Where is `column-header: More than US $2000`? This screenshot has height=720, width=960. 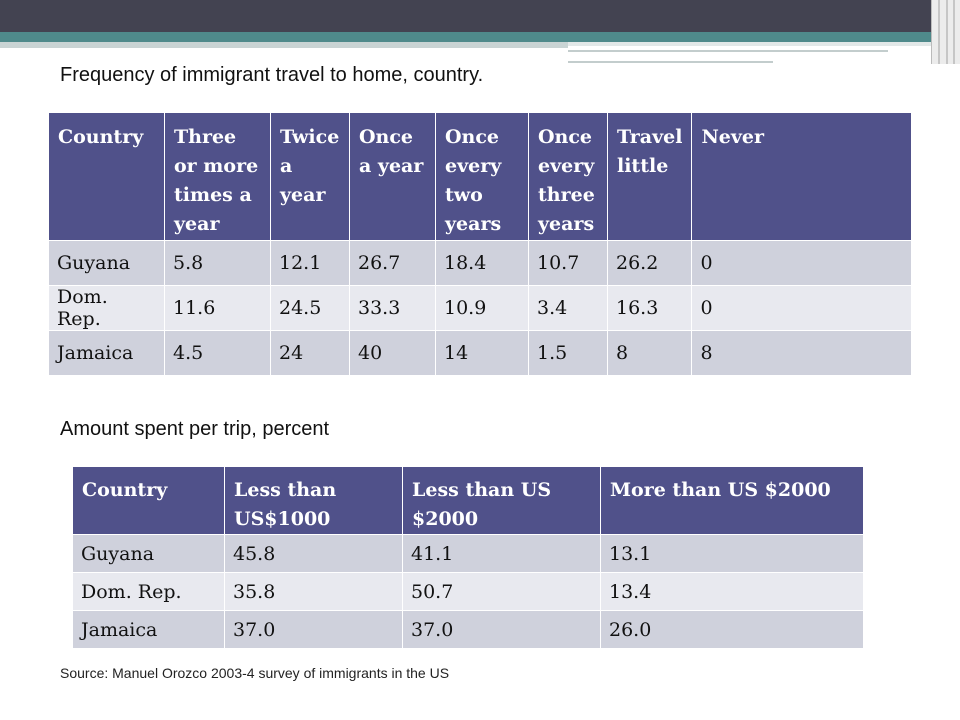 column-header: More than US $2000 is located at coordinates (732, 500).